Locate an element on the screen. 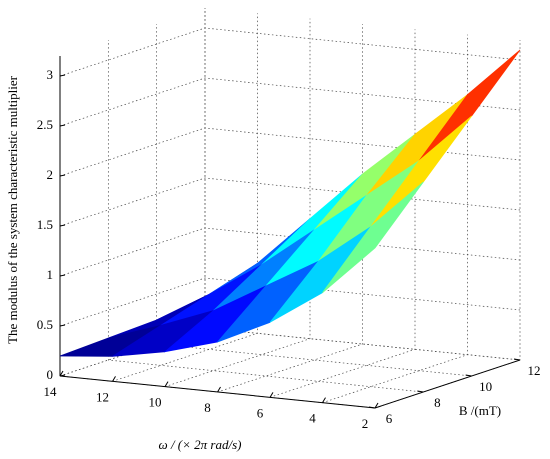 The height and width of the screenshot is (459, 550). z-tick-label: 0.5 is located at coordinates (45, 324).